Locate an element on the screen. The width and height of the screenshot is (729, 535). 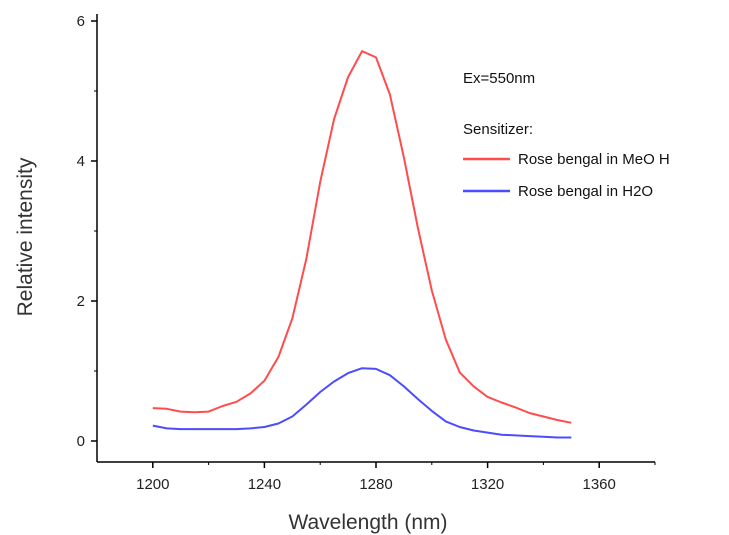
x-tick-label: 1320 is located at coordinates (487, 484).